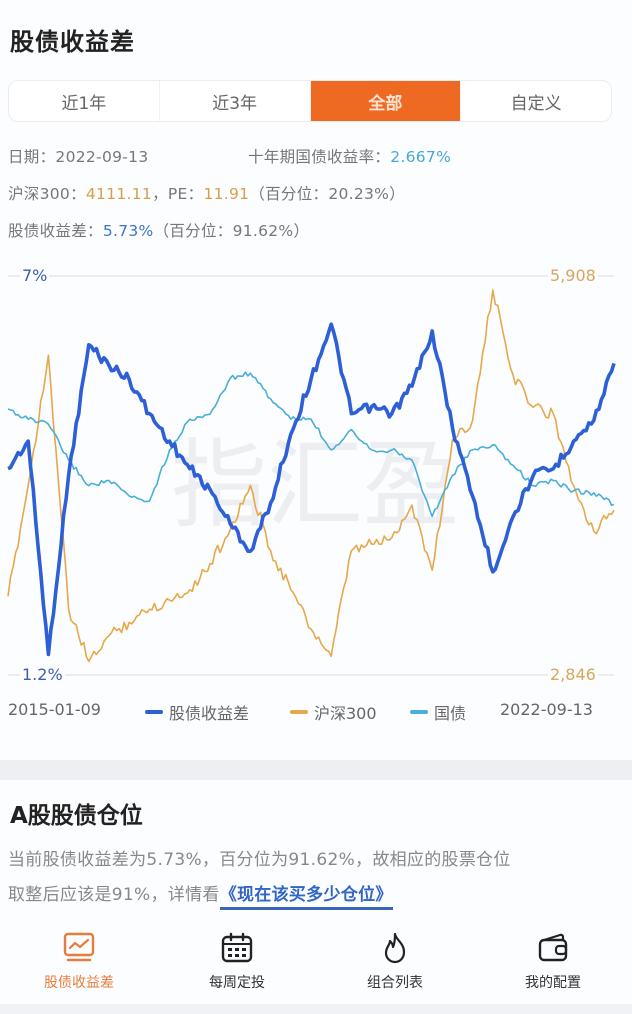 The width and height of the screenshot is (632, 1014). Describe the element at coordinates (128, 231) in the screenshot. I see `spread-value: 5.73%` at that location.